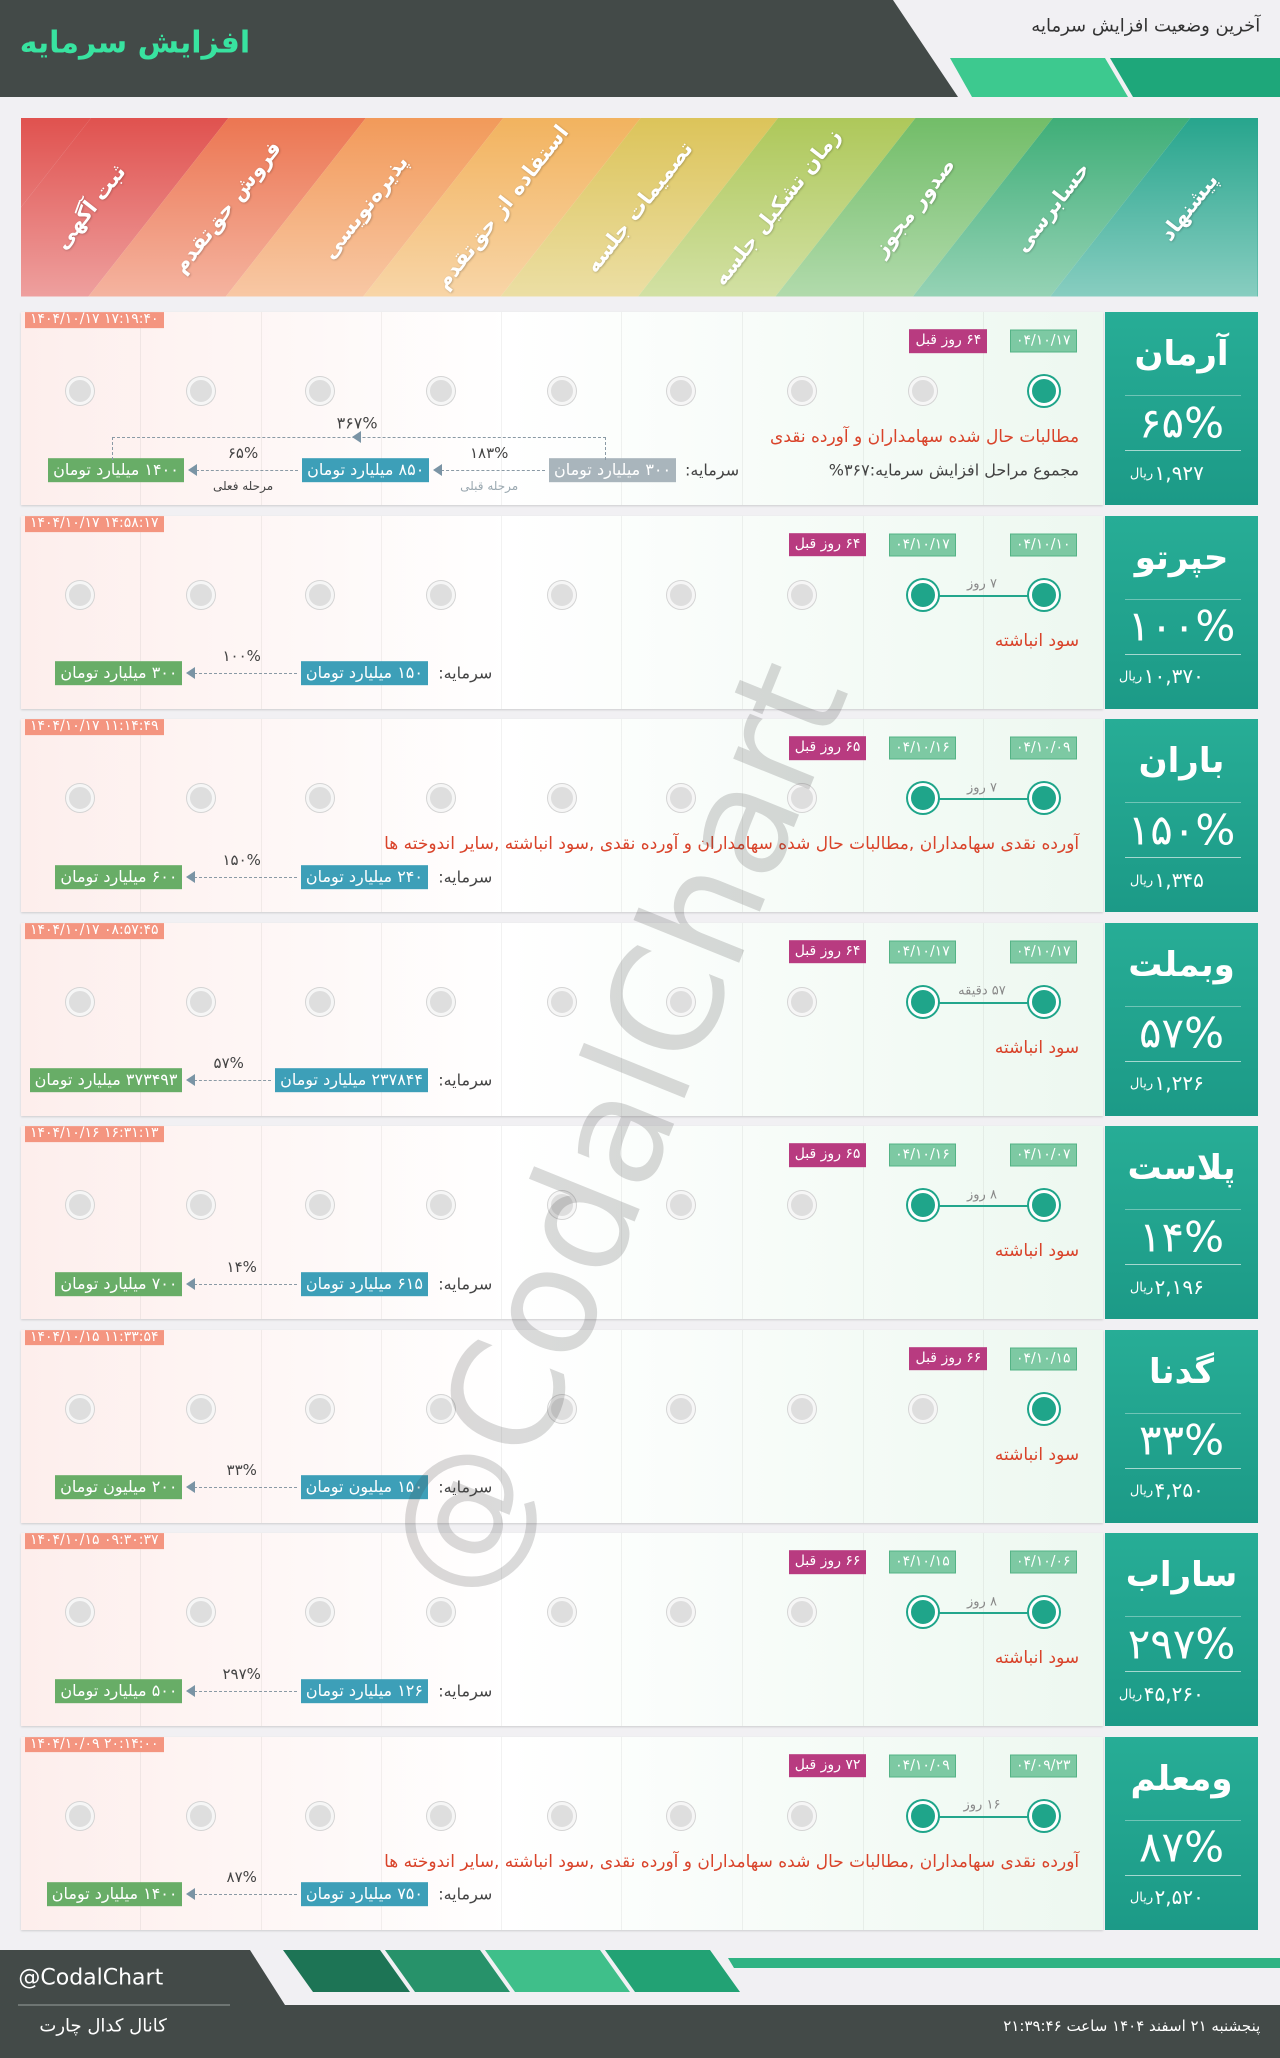 Image resolution: width=1280 pixels, height=2058 pixels. I want to click on timestamp: ۱۴۰۴/۱۰/۱۶ ۱۶:۳۱:۱۳, so click(94, 1134).